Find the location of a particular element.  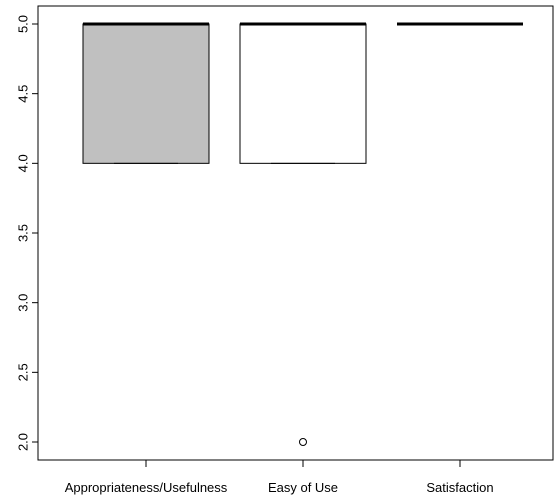

y-tick-label: 3.0 is located at coordinates (22, 303).